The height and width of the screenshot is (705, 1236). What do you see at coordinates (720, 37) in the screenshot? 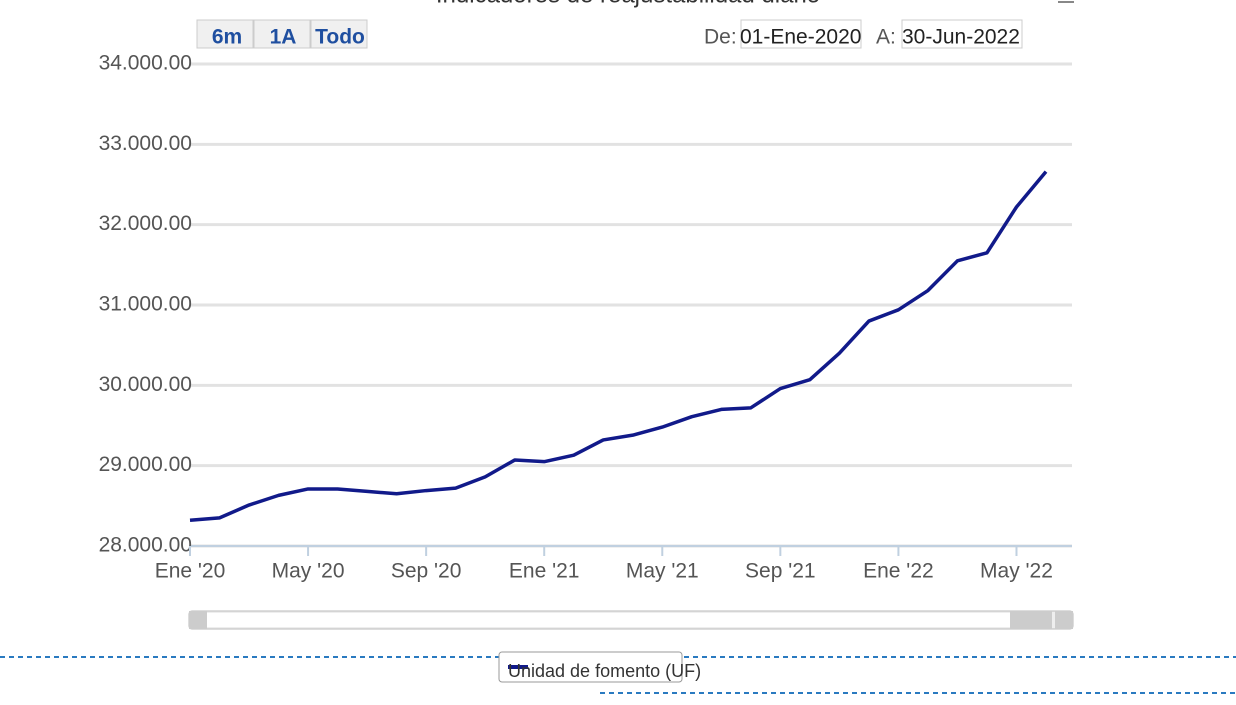
I see `range-from-label: De:` at bounding box center [720, 37].